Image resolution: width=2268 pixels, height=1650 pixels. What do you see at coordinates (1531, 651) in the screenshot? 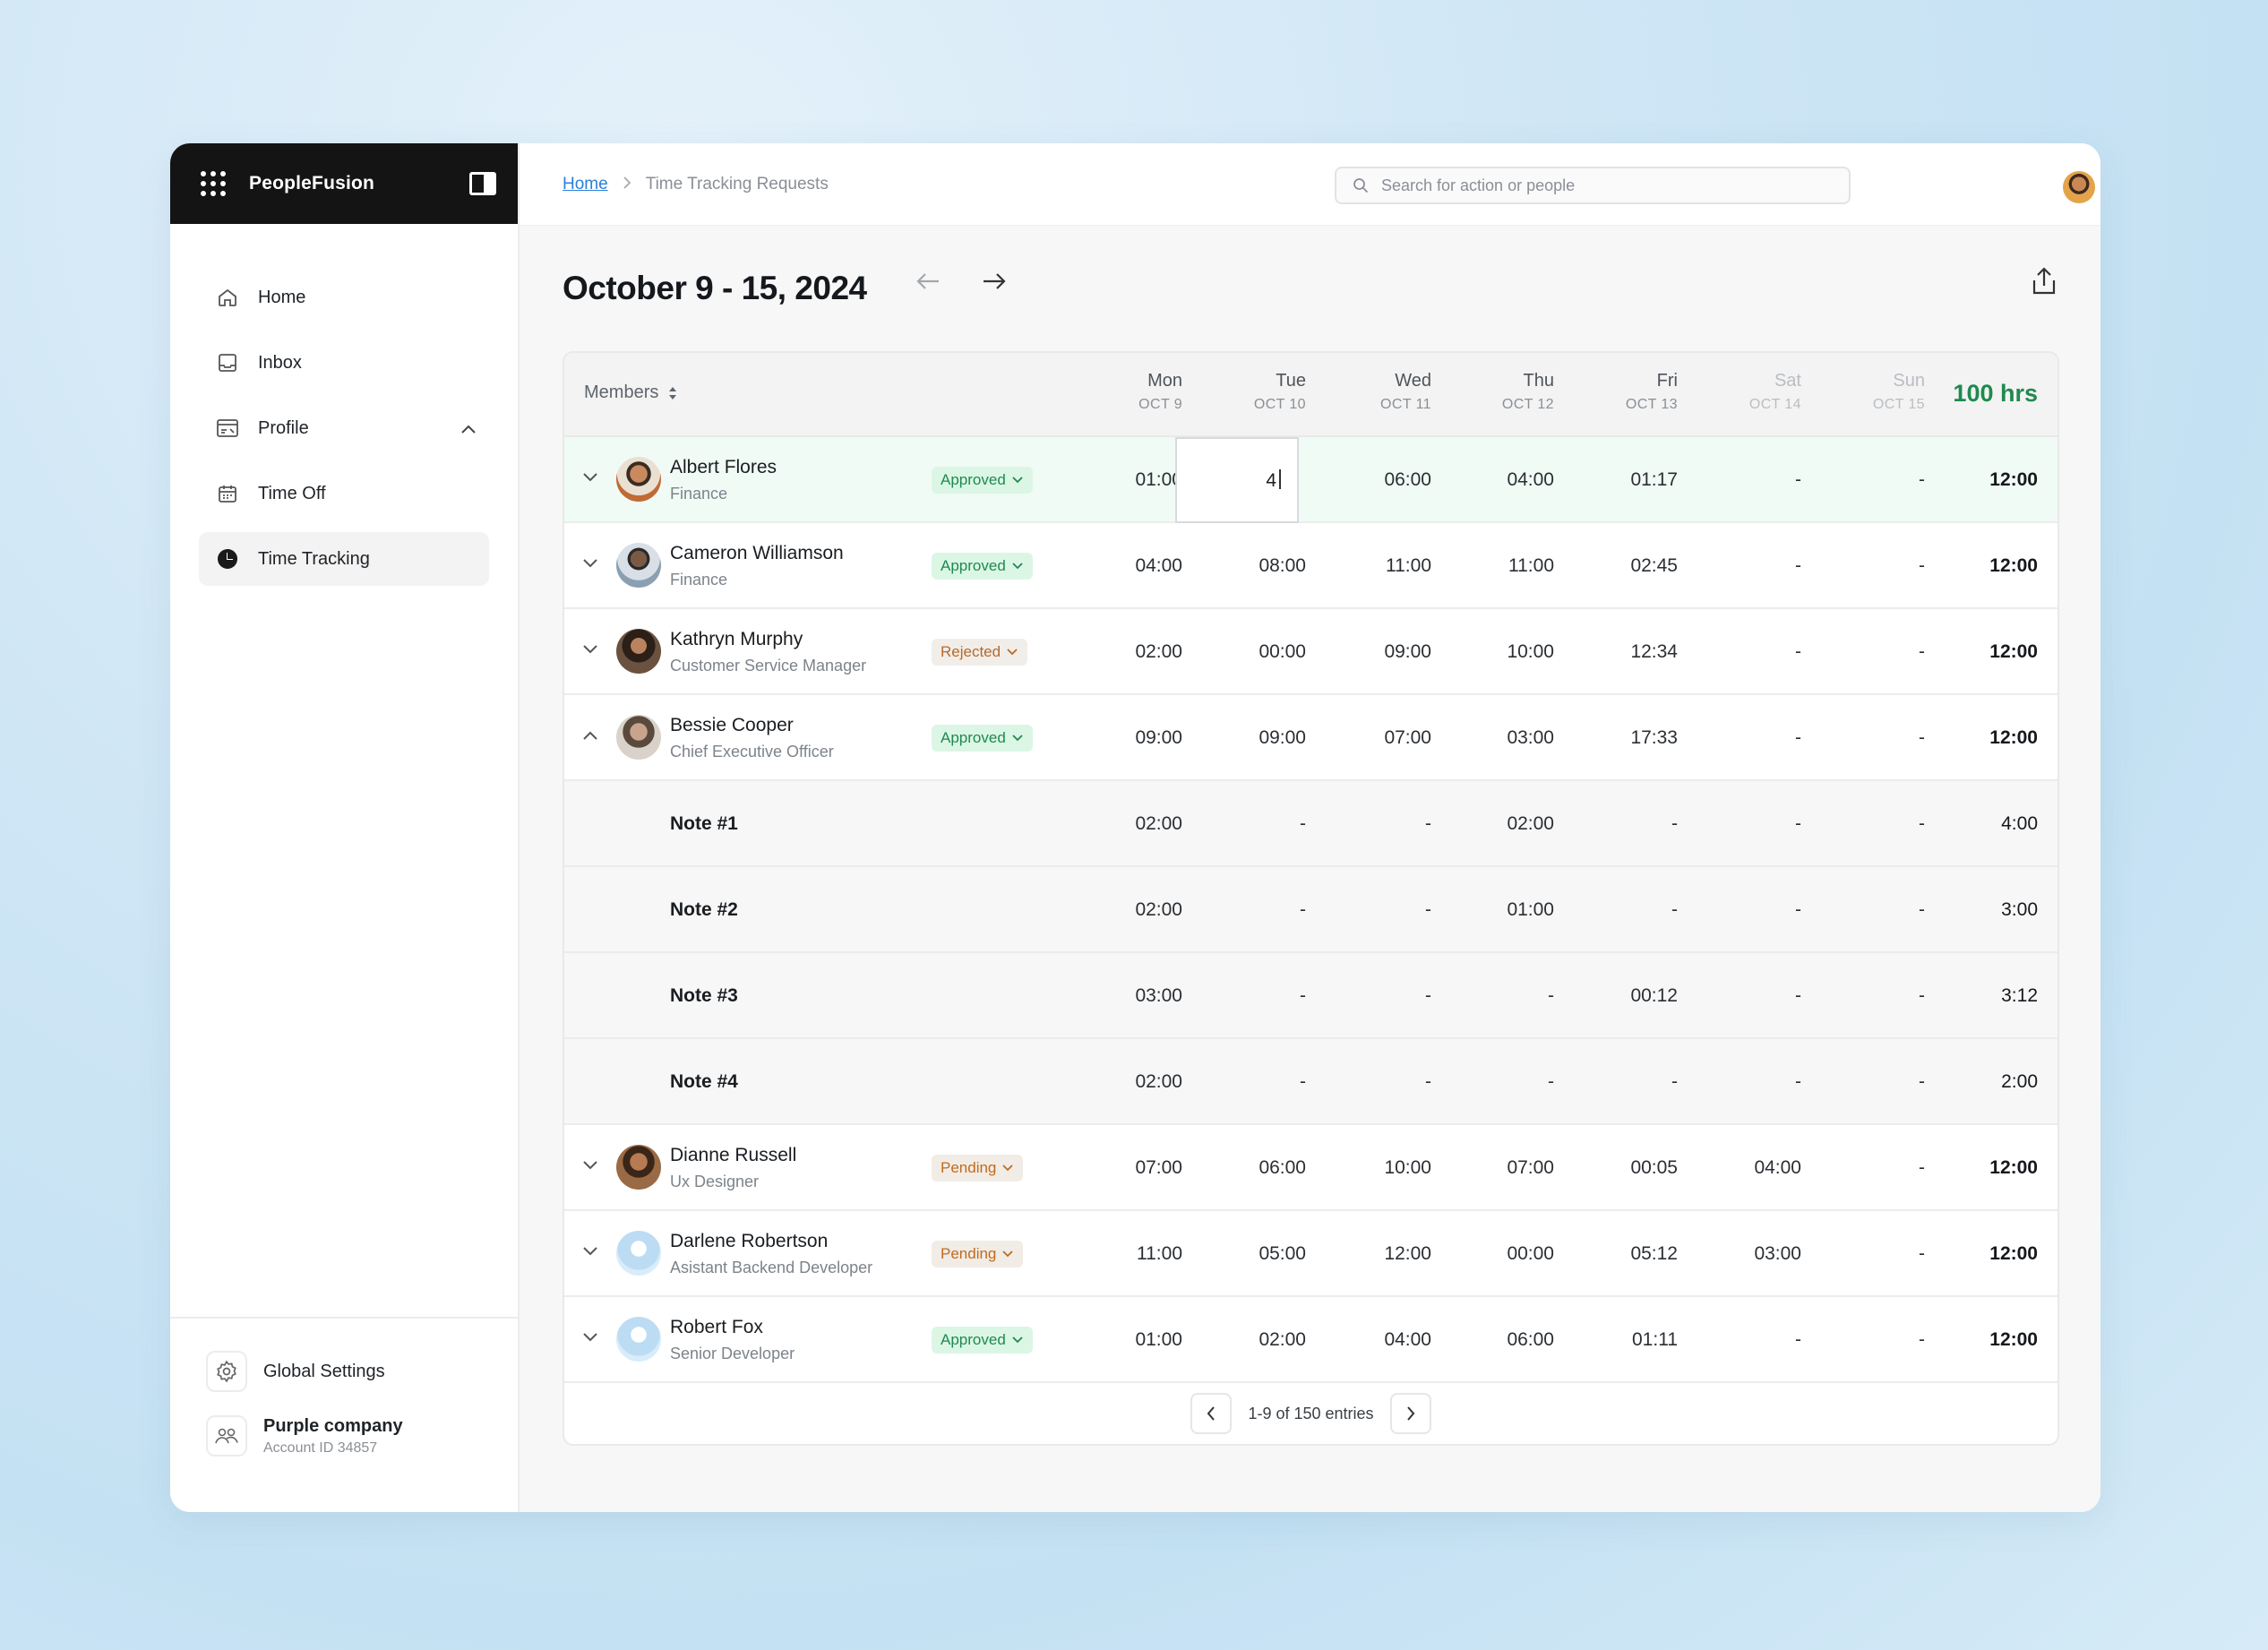
I see `hours-cell: 10:00` at bounding box center [1531, 651].